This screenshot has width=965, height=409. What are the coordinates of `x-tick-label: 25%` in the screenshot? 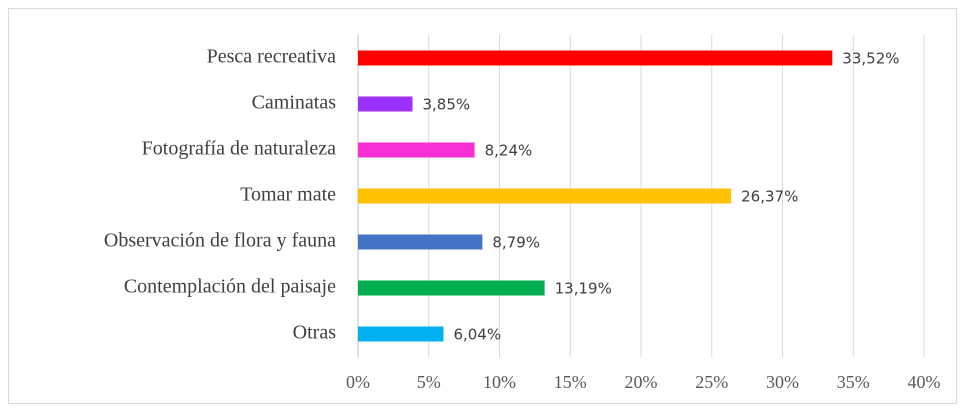 It's located at (711, 382).